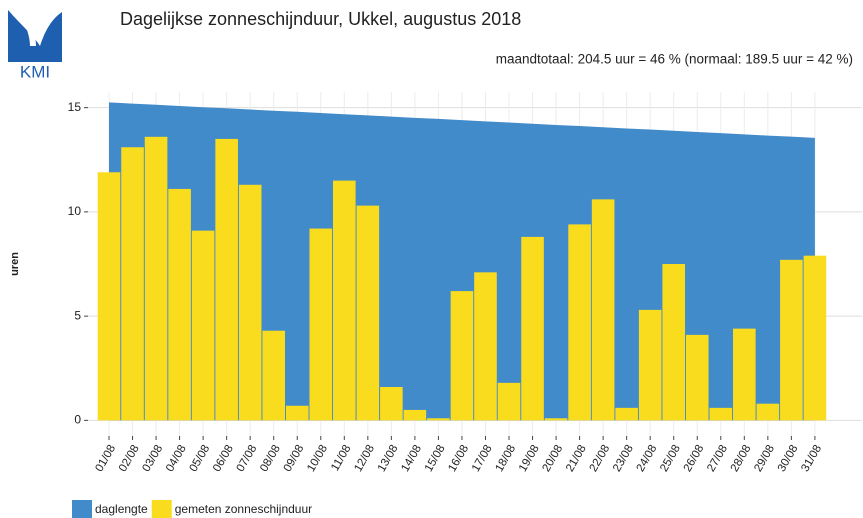 The height and width of the screenshot is (518, 863). What do you see at coordinates (670, 458) in the screenshot?
I see `x-tick-label: 25/08` at bounding box center [670, 458].